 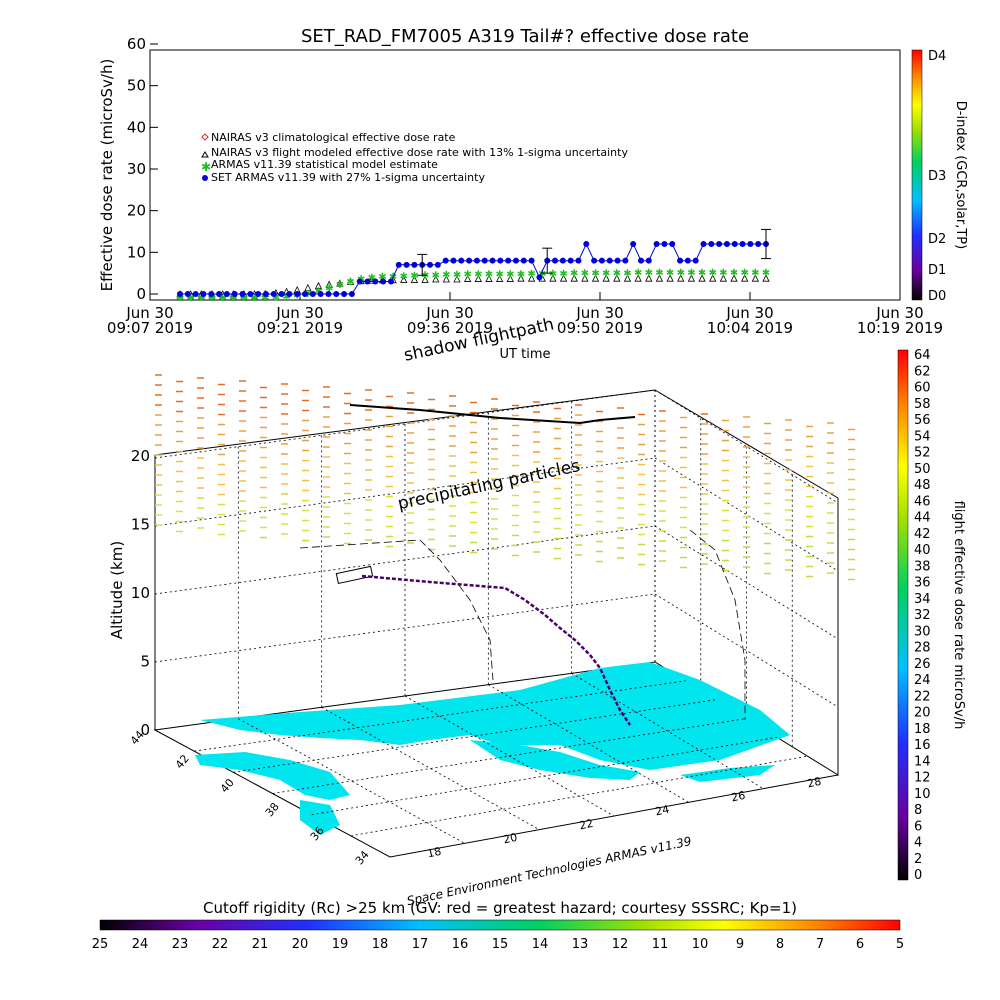 I want to click on rigidity-tick-label: 11, so click(x=660, y=944).